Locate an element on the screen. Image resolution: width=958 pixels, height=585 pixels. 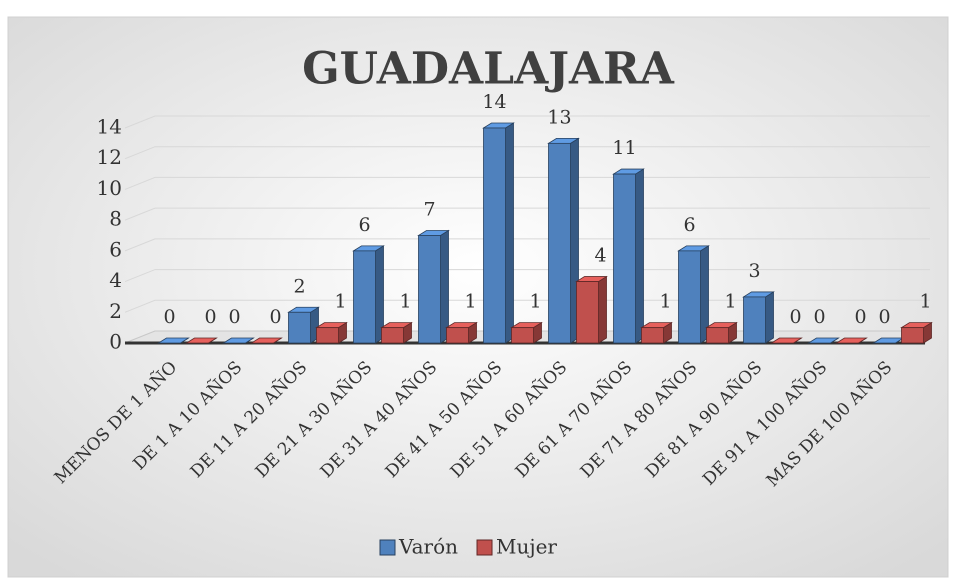
value-label: 13 is located at coordinates (559, 117).